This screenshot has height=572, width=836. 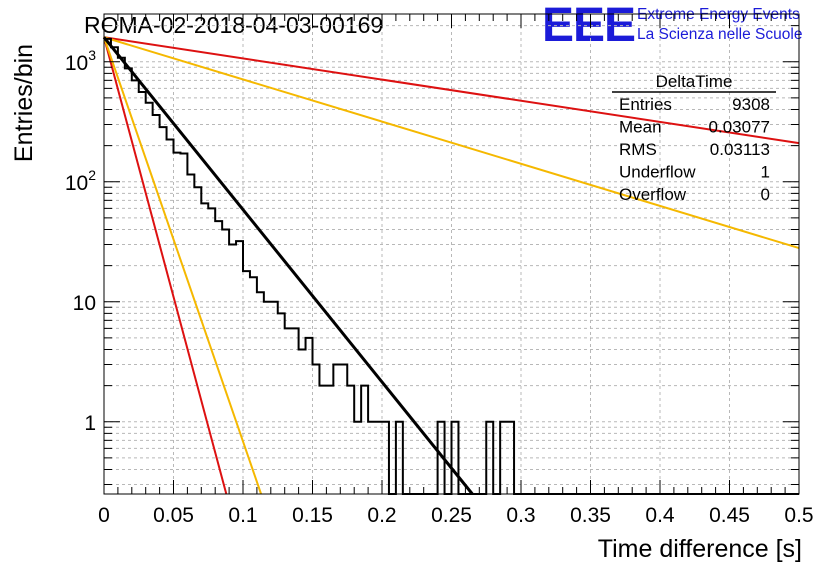 What do you see at coordinates (165, 265) in the screenshot?
I see `series-red-lower-bound` at bounding box center [165, 265].